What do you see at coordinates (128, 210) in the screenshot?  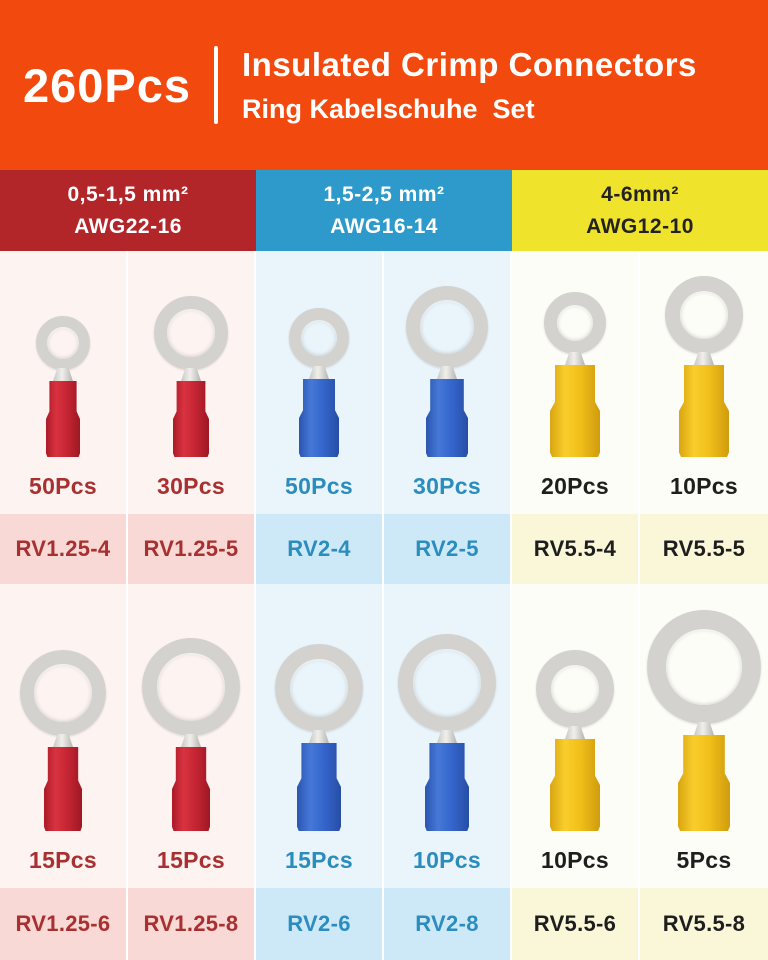 I see `size-group-red: 0,5-1,5 mm² AWG22-16` at bounding box center [128, 210].